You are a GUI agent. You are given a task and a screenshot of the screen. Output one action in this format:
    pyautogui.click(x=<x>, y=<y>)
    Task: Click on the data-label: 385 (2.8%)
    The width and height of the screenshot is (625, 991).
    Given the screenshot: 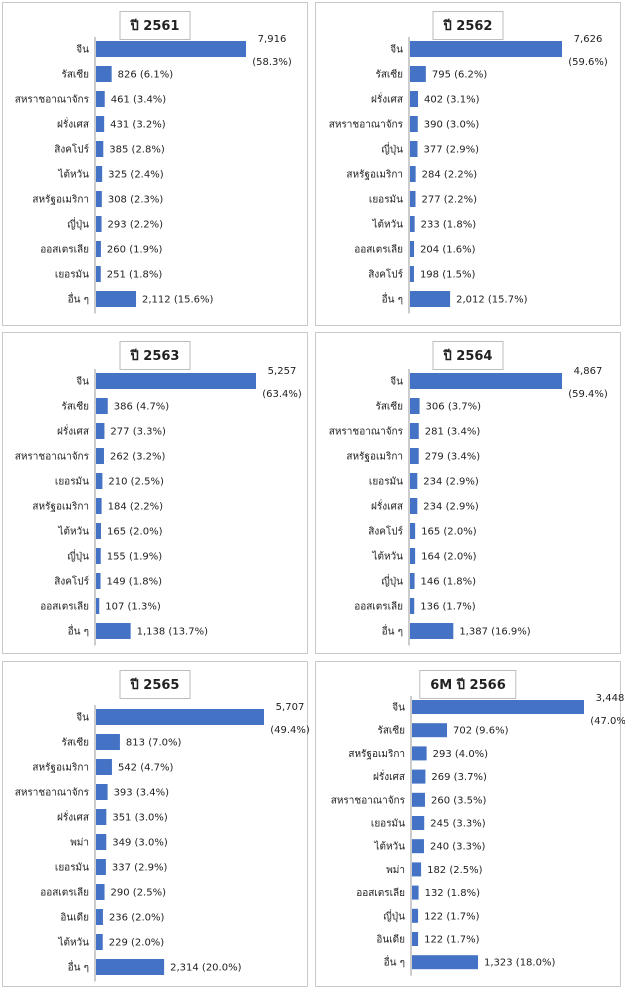 What is the action you would take?
    pyautogui.click(x=137, y=150)
    